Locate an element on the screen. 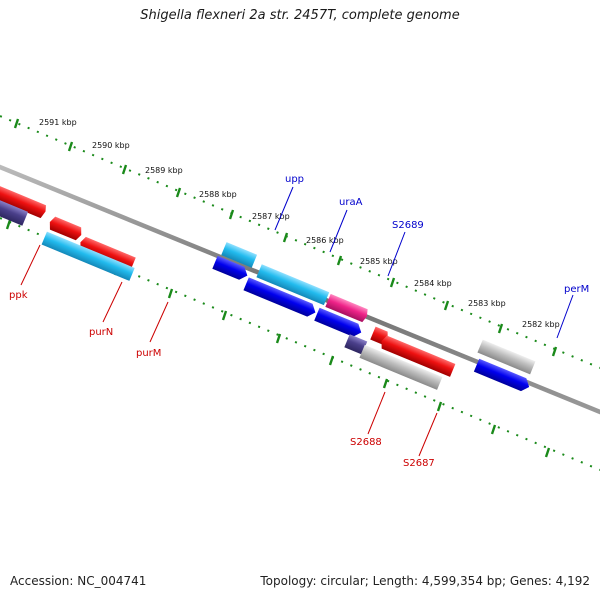 The width and height of the screenshot is (600, 600). gene-uraA-arrow is located at coordinates (293, 285).